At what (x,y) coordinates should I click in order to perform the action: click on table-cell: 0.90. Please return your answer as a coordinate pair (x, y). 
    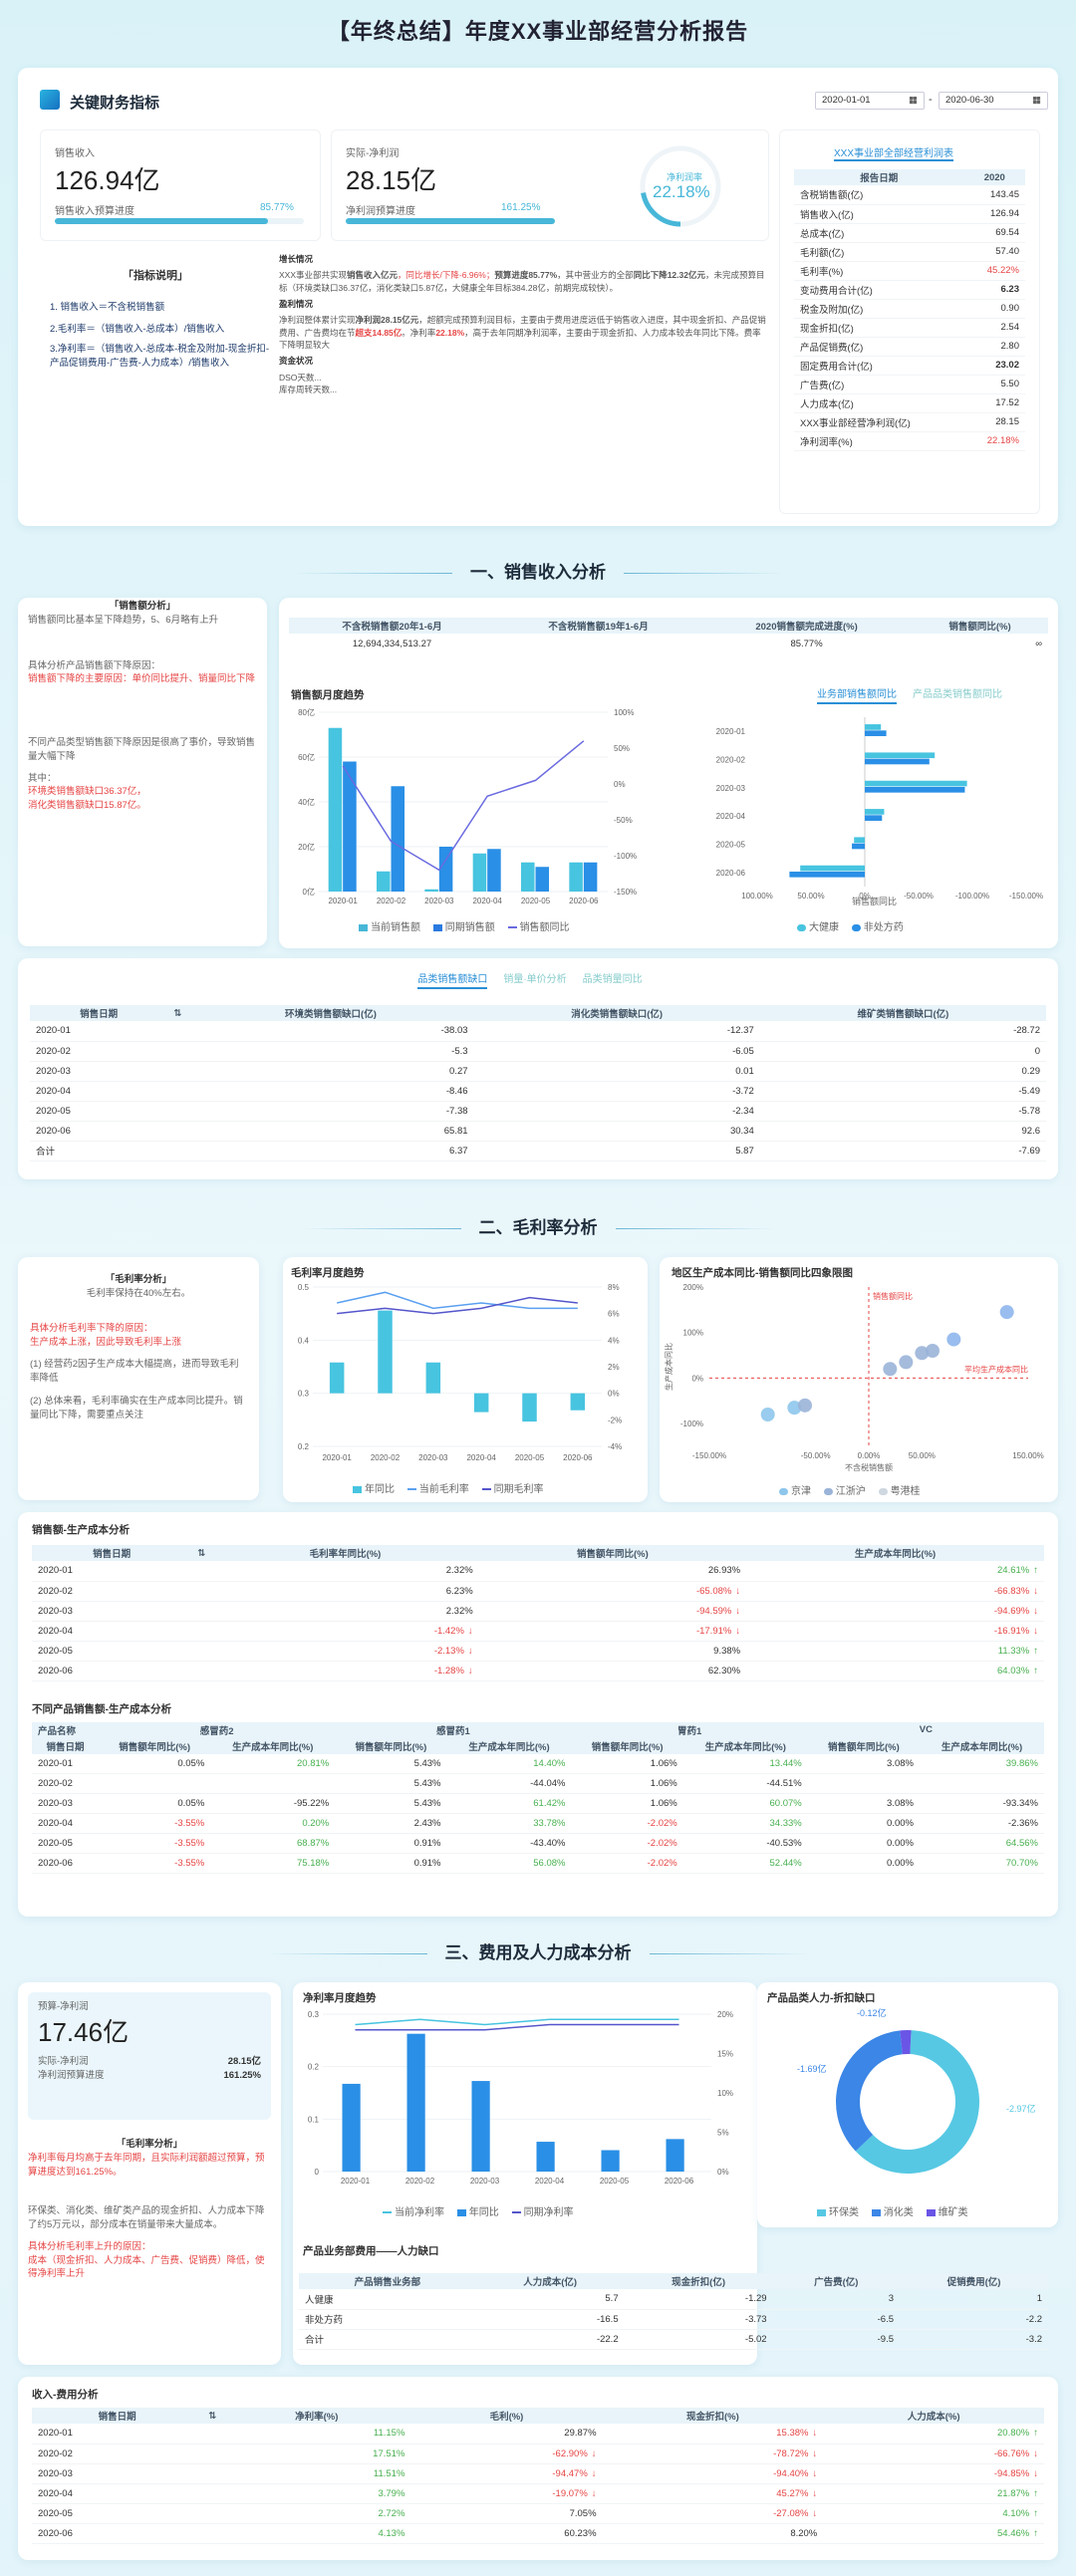
    Looking at the image, I should click on (1010, 308).